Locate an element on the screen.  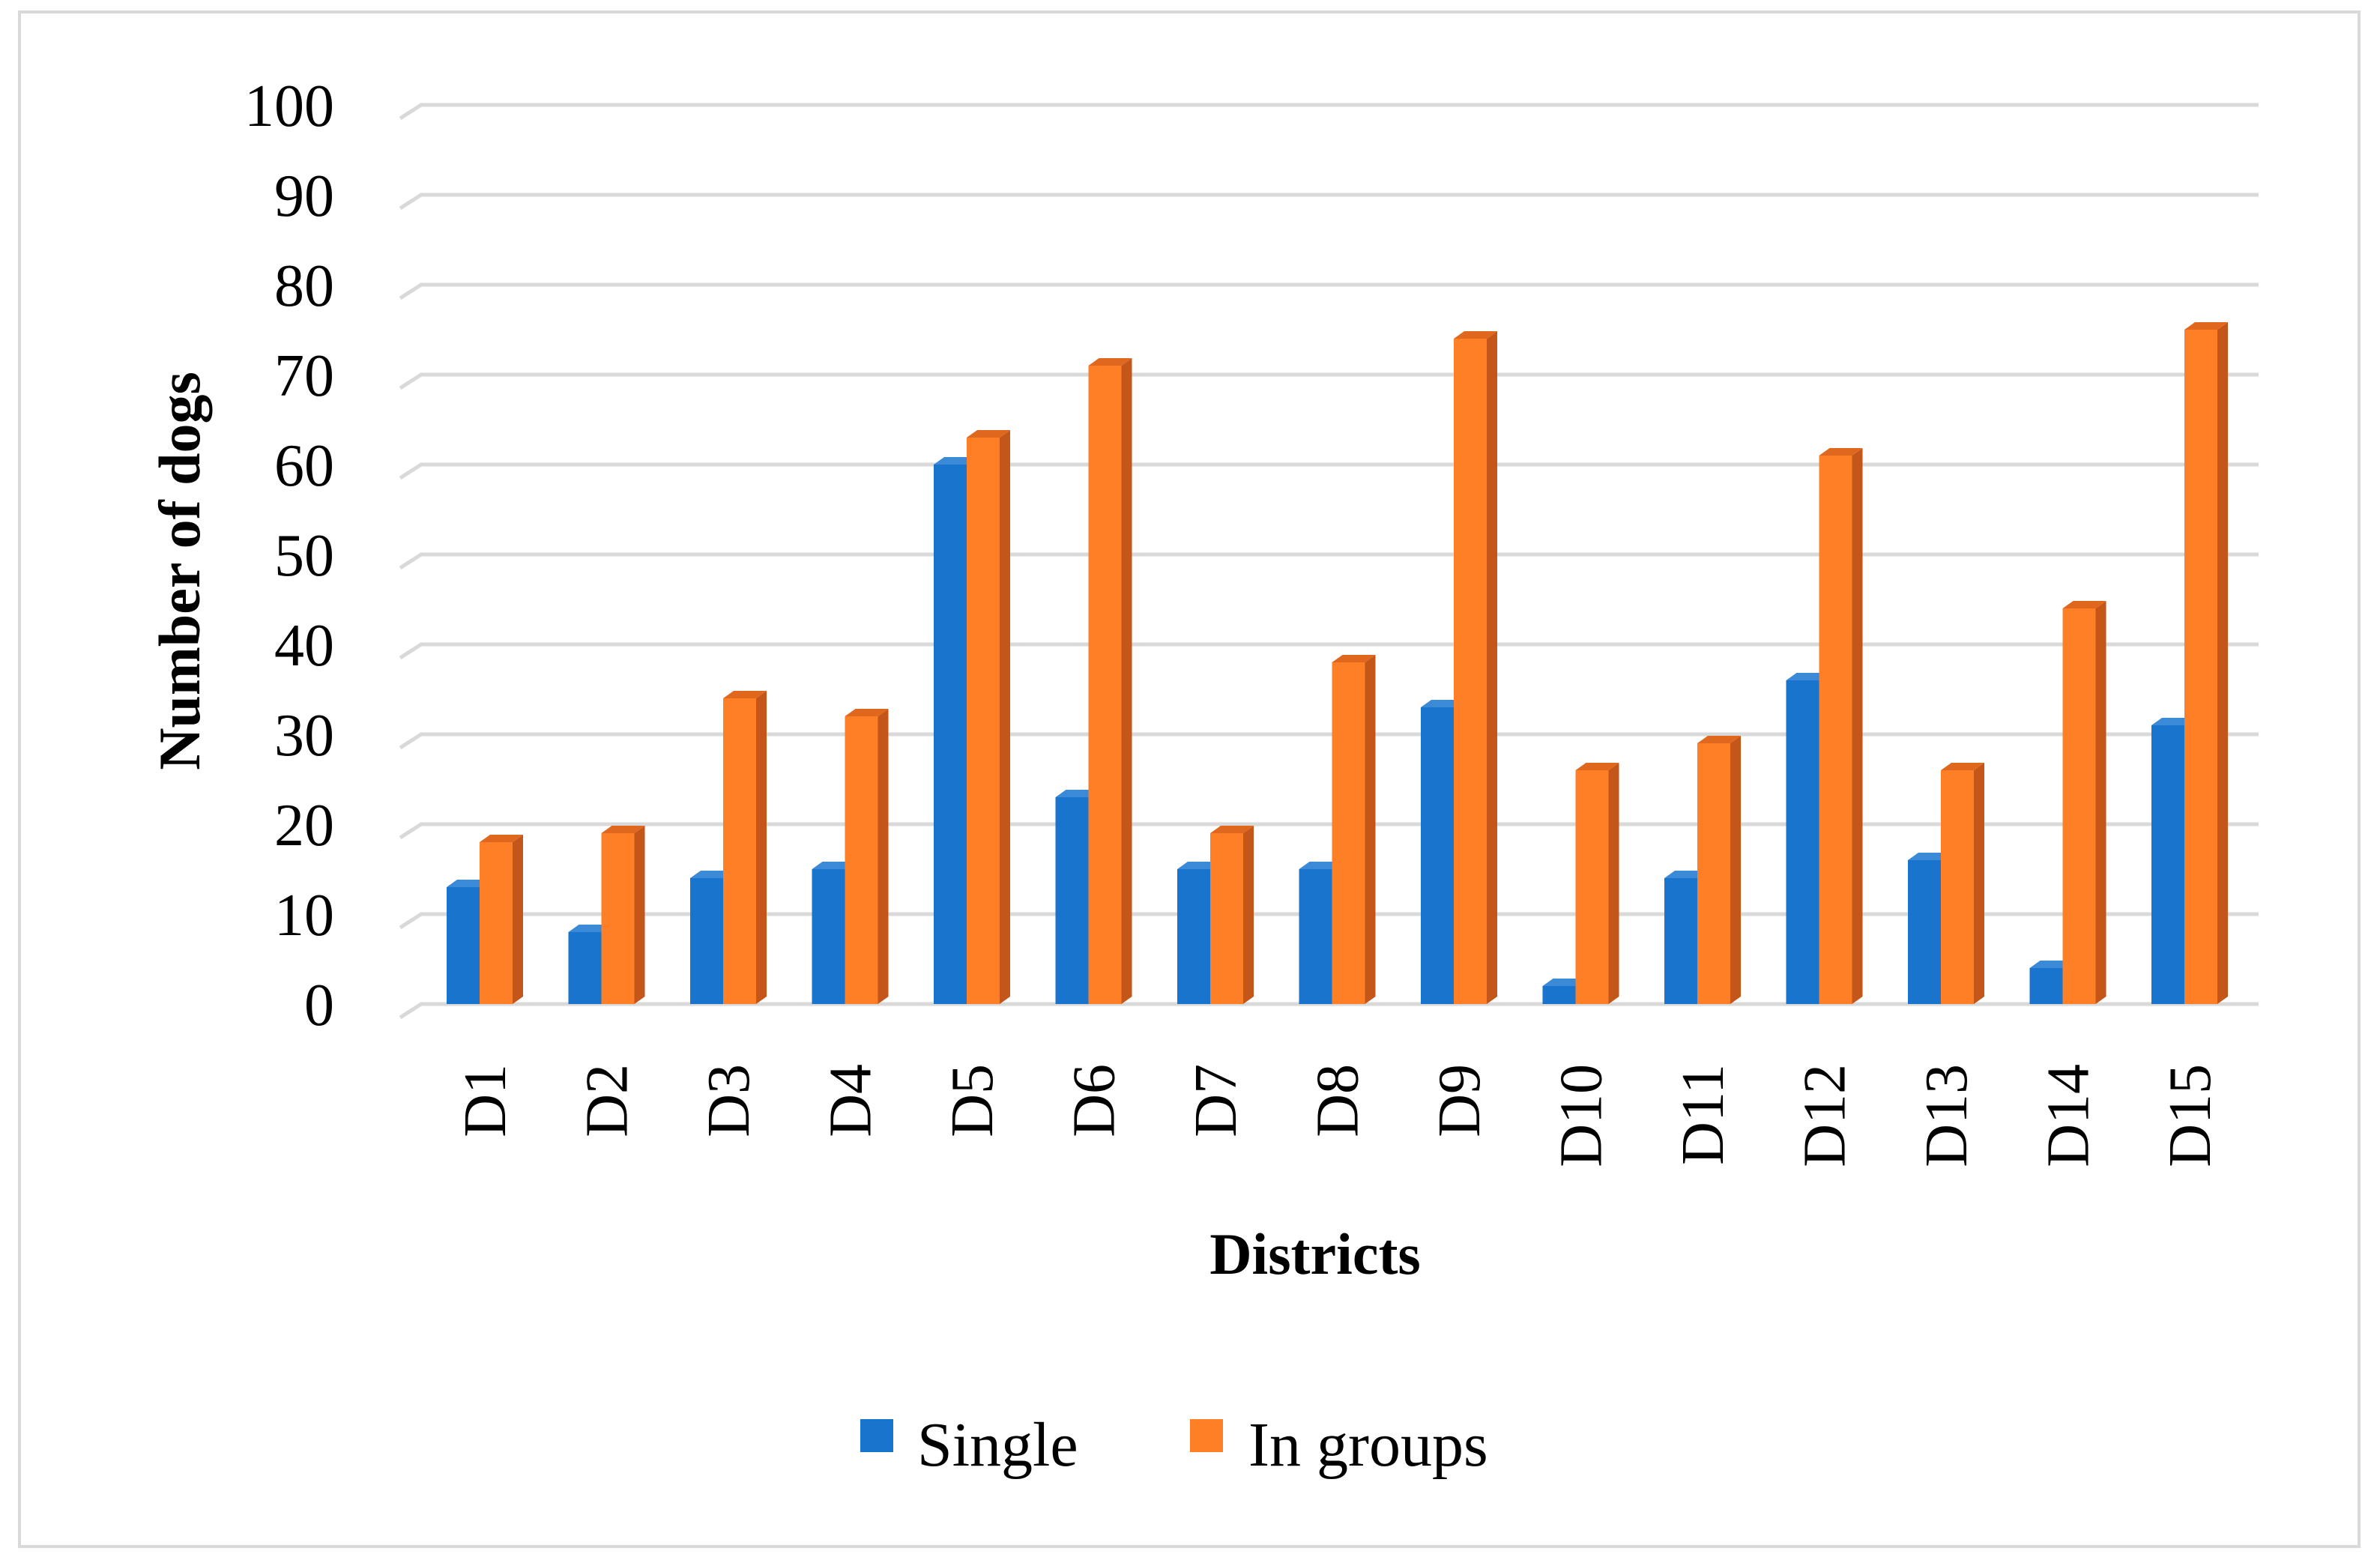
legend: Single In groups is located at coordinates (1174, 1445).